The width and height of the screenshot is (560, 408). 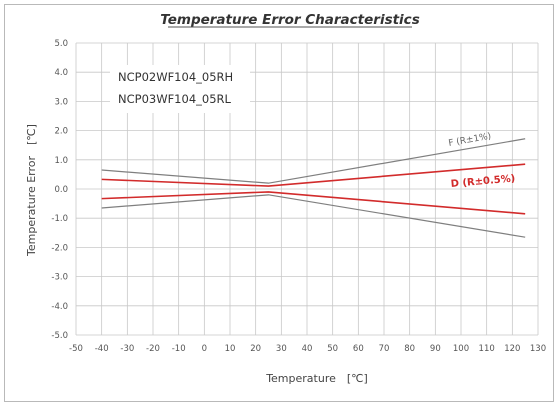 What do you see at coordinates (61, 132) in the screenshot?
I see `y-tick-label: 2.0` at bounding box center [61, 132].